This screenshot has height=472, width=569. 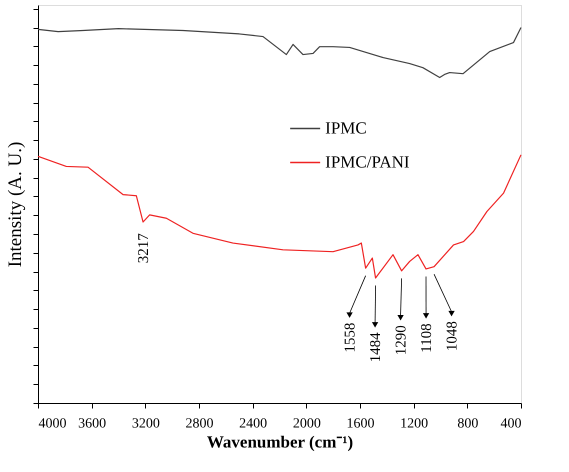 I want to click on annotation: 1108, so click(x=427, y=338).